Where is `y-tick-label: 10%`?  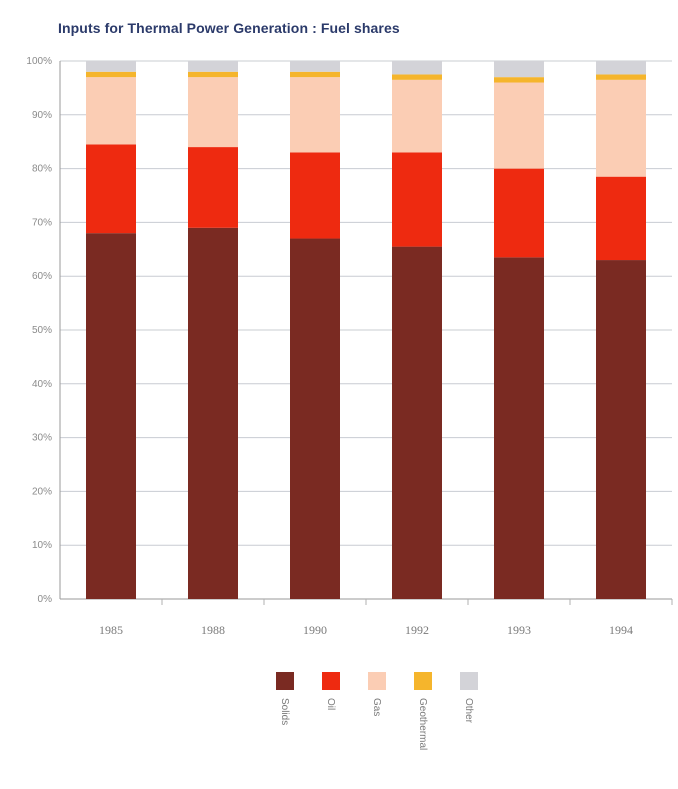
y-tick-label: 10% is located at coordinates (42, 545).